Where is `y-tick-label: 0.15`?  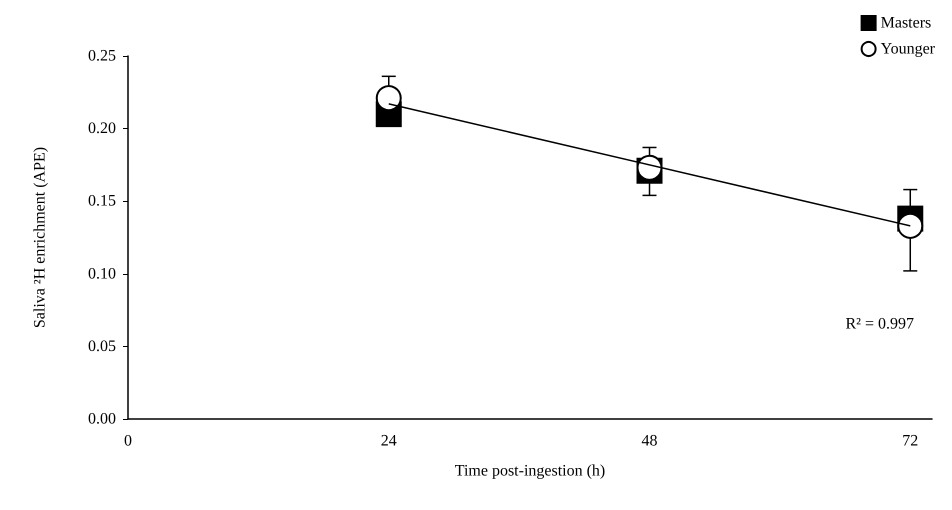 y-tick-label: 0.15 is located at coordinates (102, 201).